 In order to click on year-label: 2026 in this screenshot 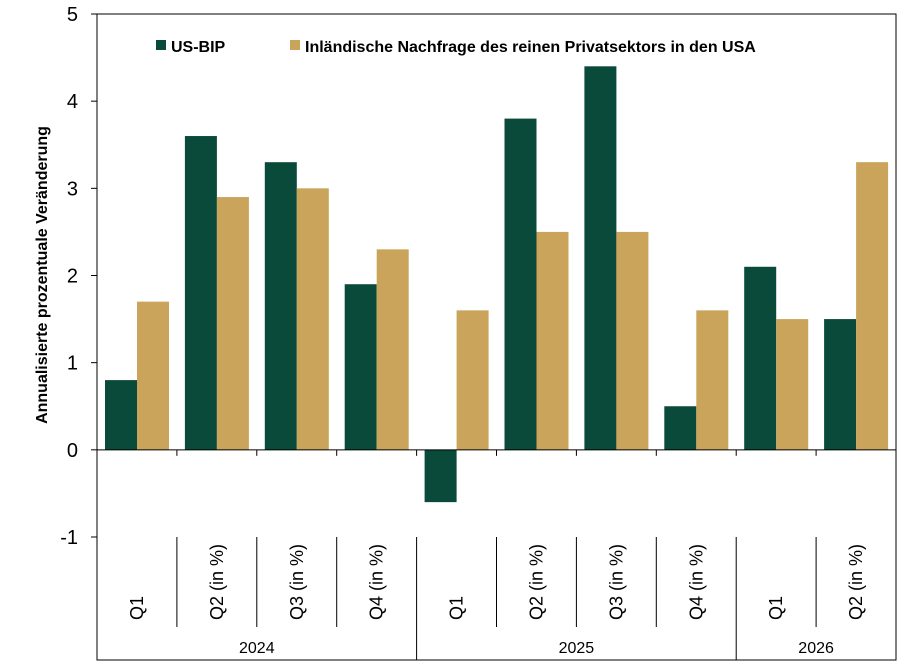, I will do `click(816, 648)`.